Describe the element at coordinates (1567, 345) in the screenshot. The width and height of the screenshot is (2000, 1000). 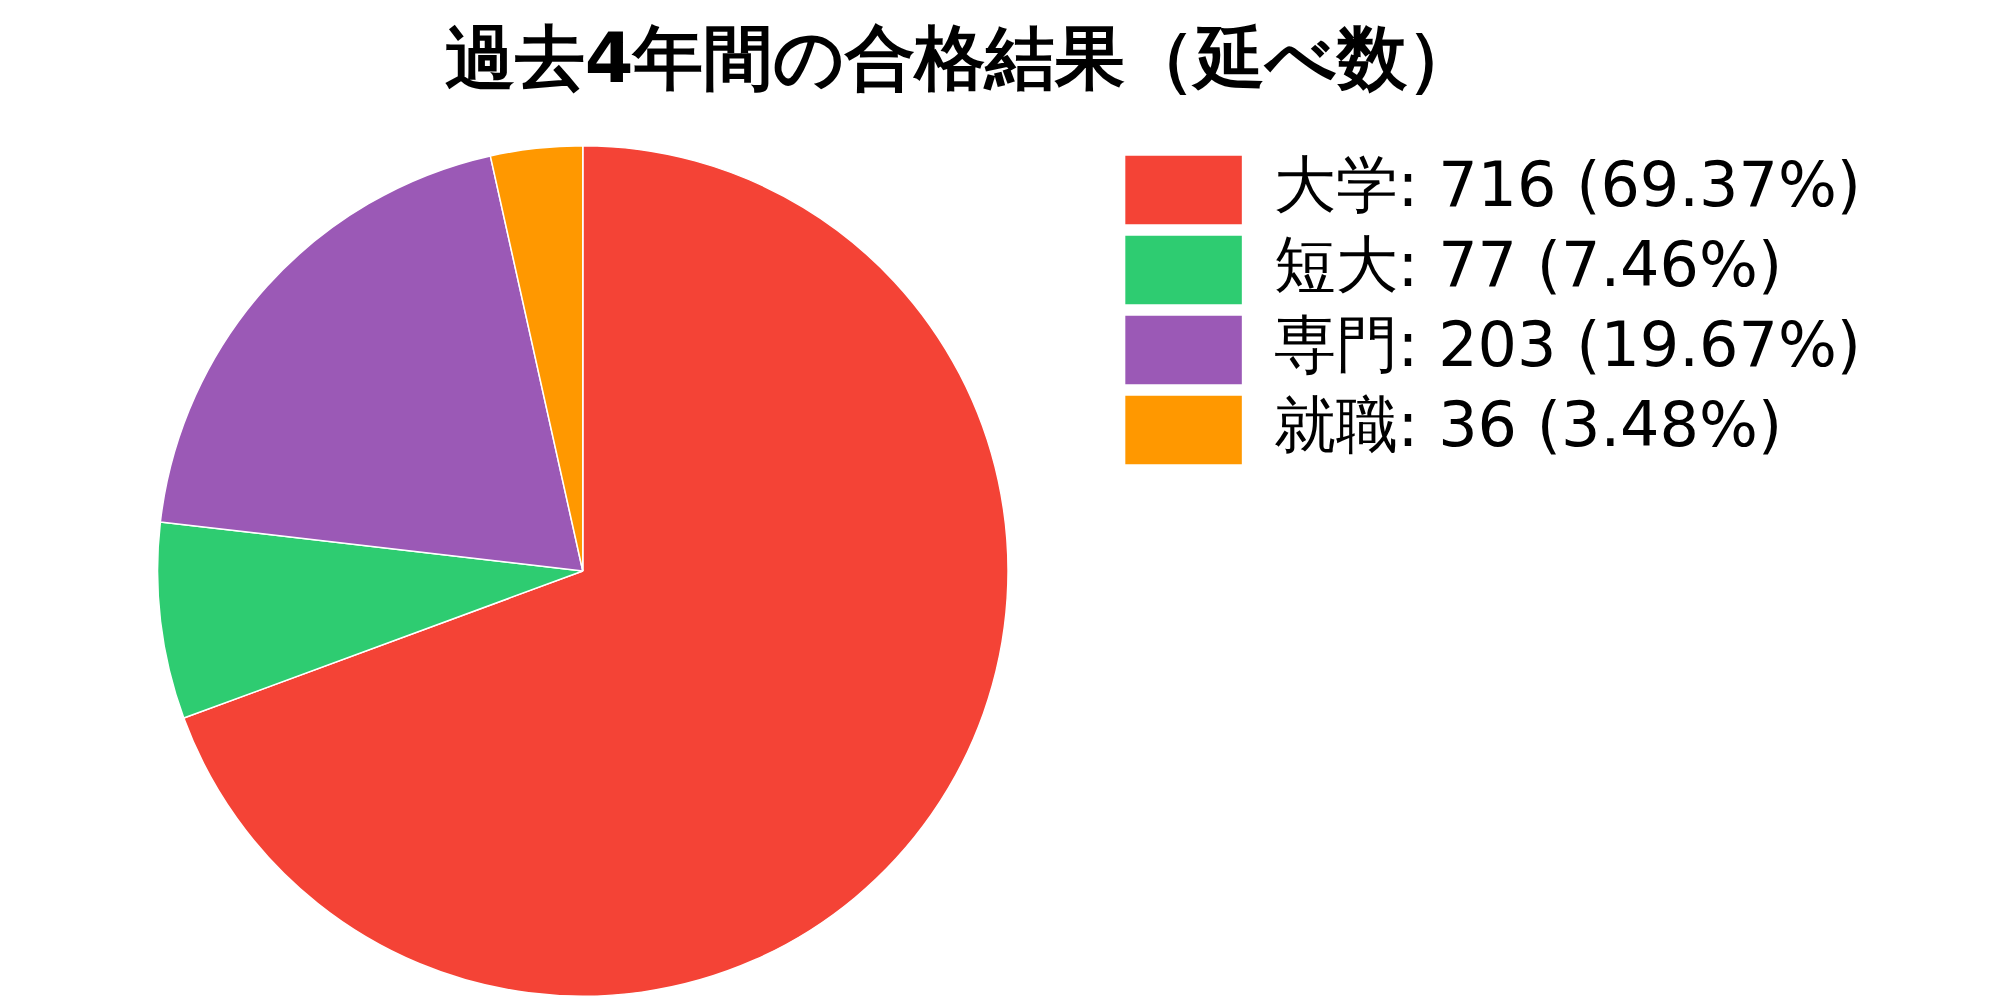
I see `legend-label: 専門: 203 (19.67%)` at that location.